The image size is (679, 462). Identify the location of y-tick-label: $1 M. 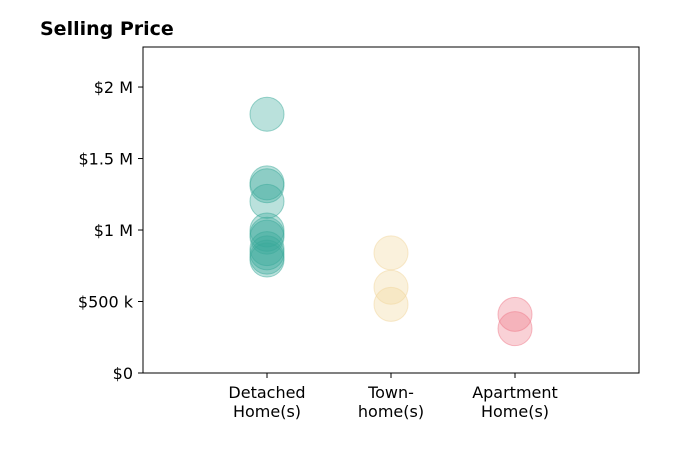
(113, 230).